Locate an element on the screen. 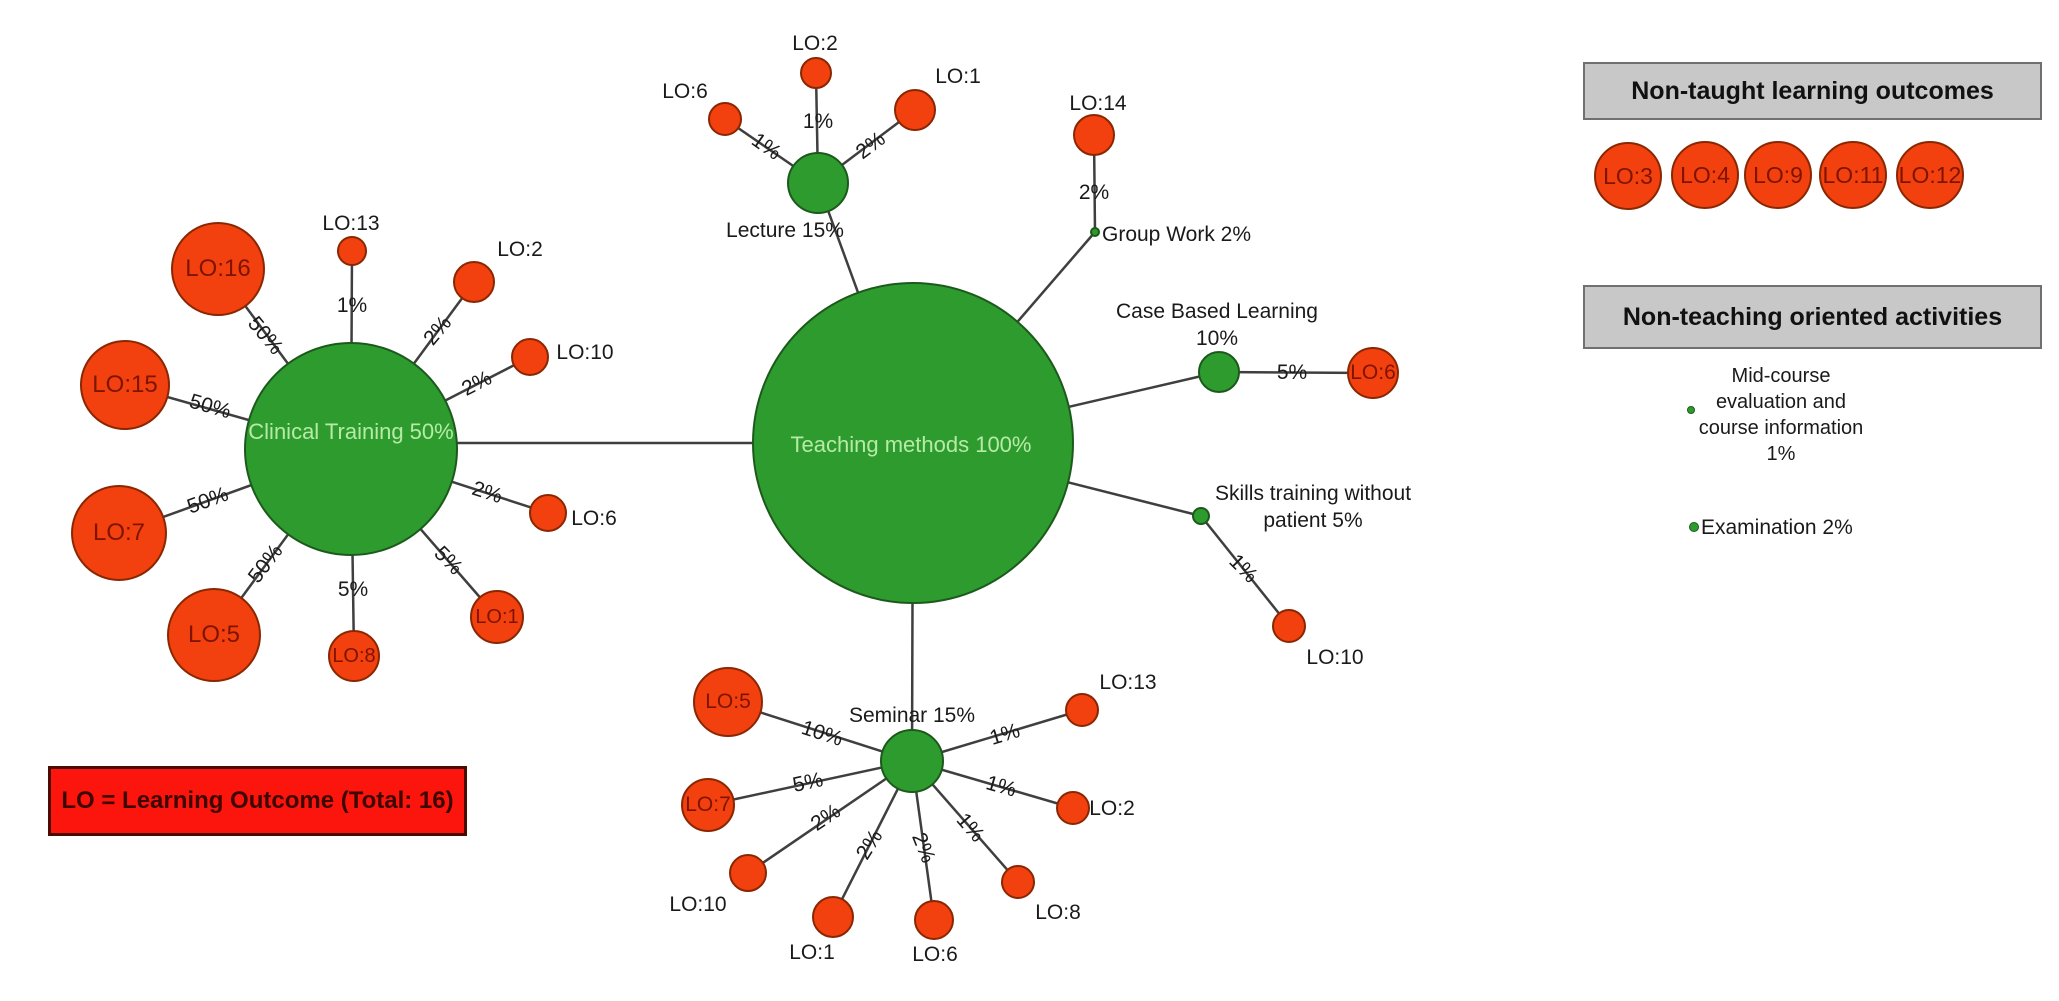 Image resolution: width=2059 pixels, height=1001 pixels. node-clinical-lo13 is located at coordinates (352, 251).